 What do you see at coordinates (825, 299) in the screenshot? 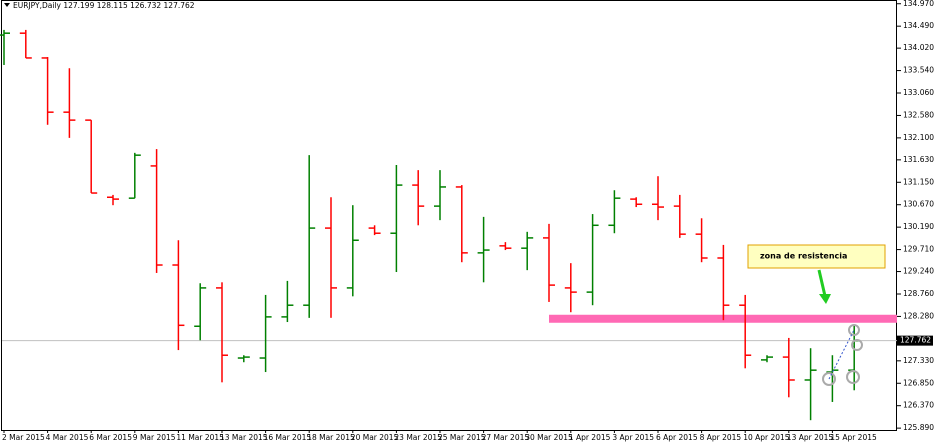
I see `annotation-arrowhead` at bounding box center [825, 299].